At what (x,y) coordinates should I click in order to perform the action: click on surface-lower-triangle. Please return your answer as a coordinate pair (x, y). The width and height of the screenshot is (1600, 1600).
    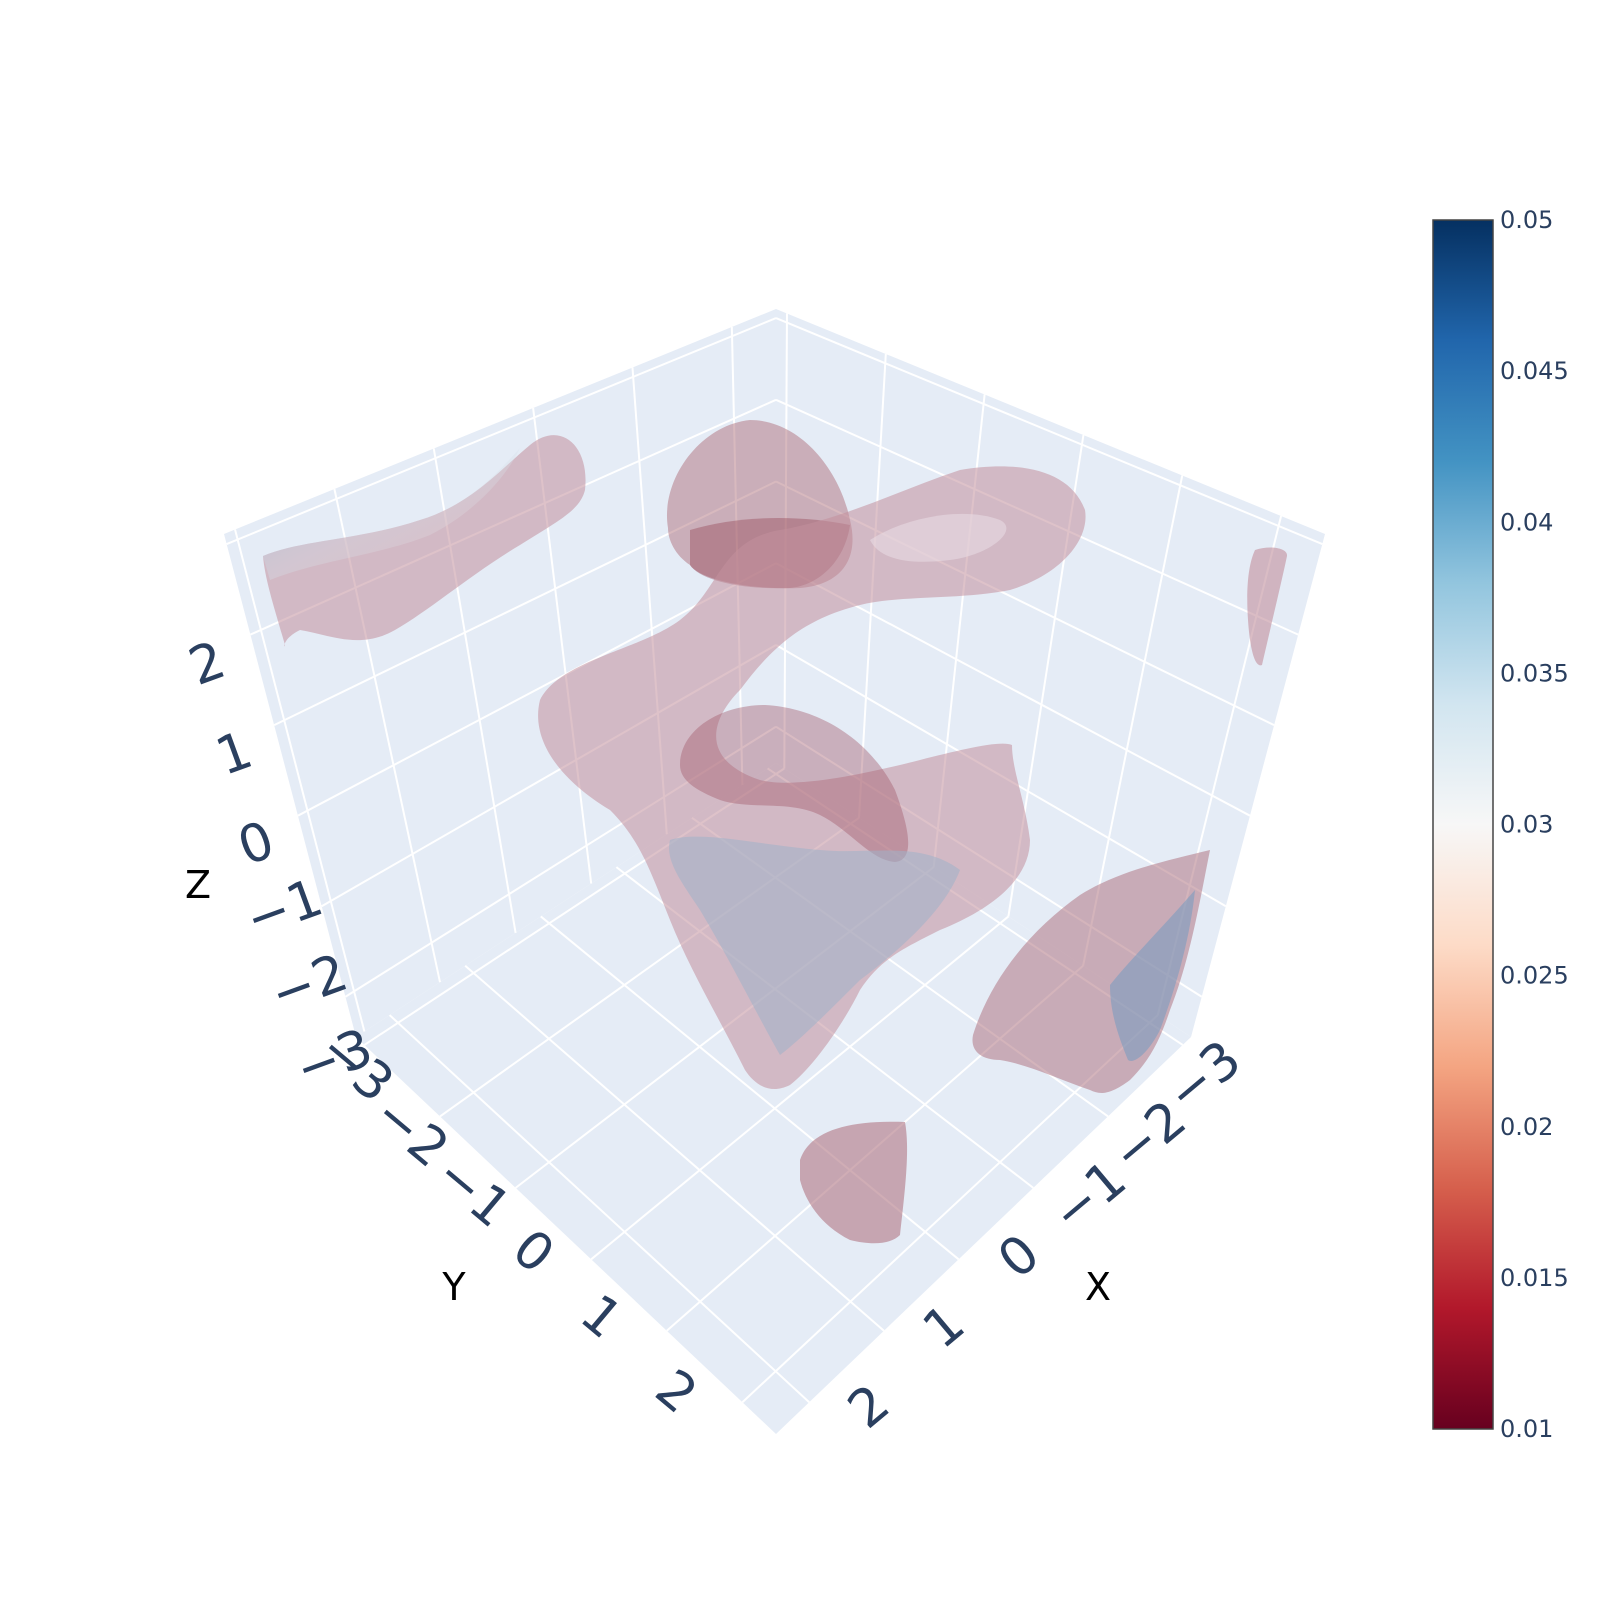
    Looking at the image, I should click on (814, 945).